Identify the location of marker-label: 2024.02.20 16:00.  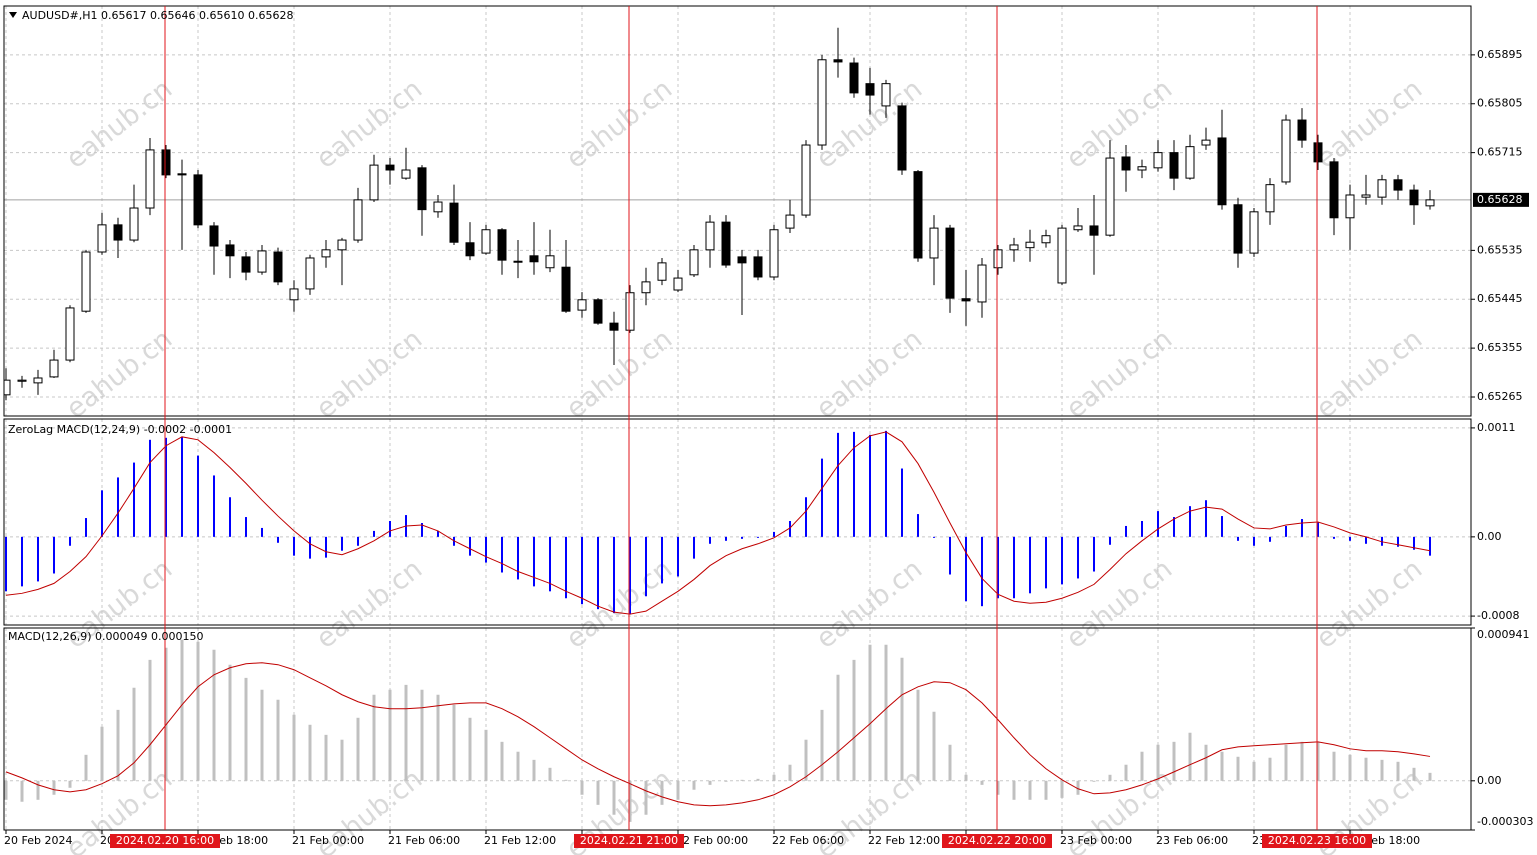
(165, 840).